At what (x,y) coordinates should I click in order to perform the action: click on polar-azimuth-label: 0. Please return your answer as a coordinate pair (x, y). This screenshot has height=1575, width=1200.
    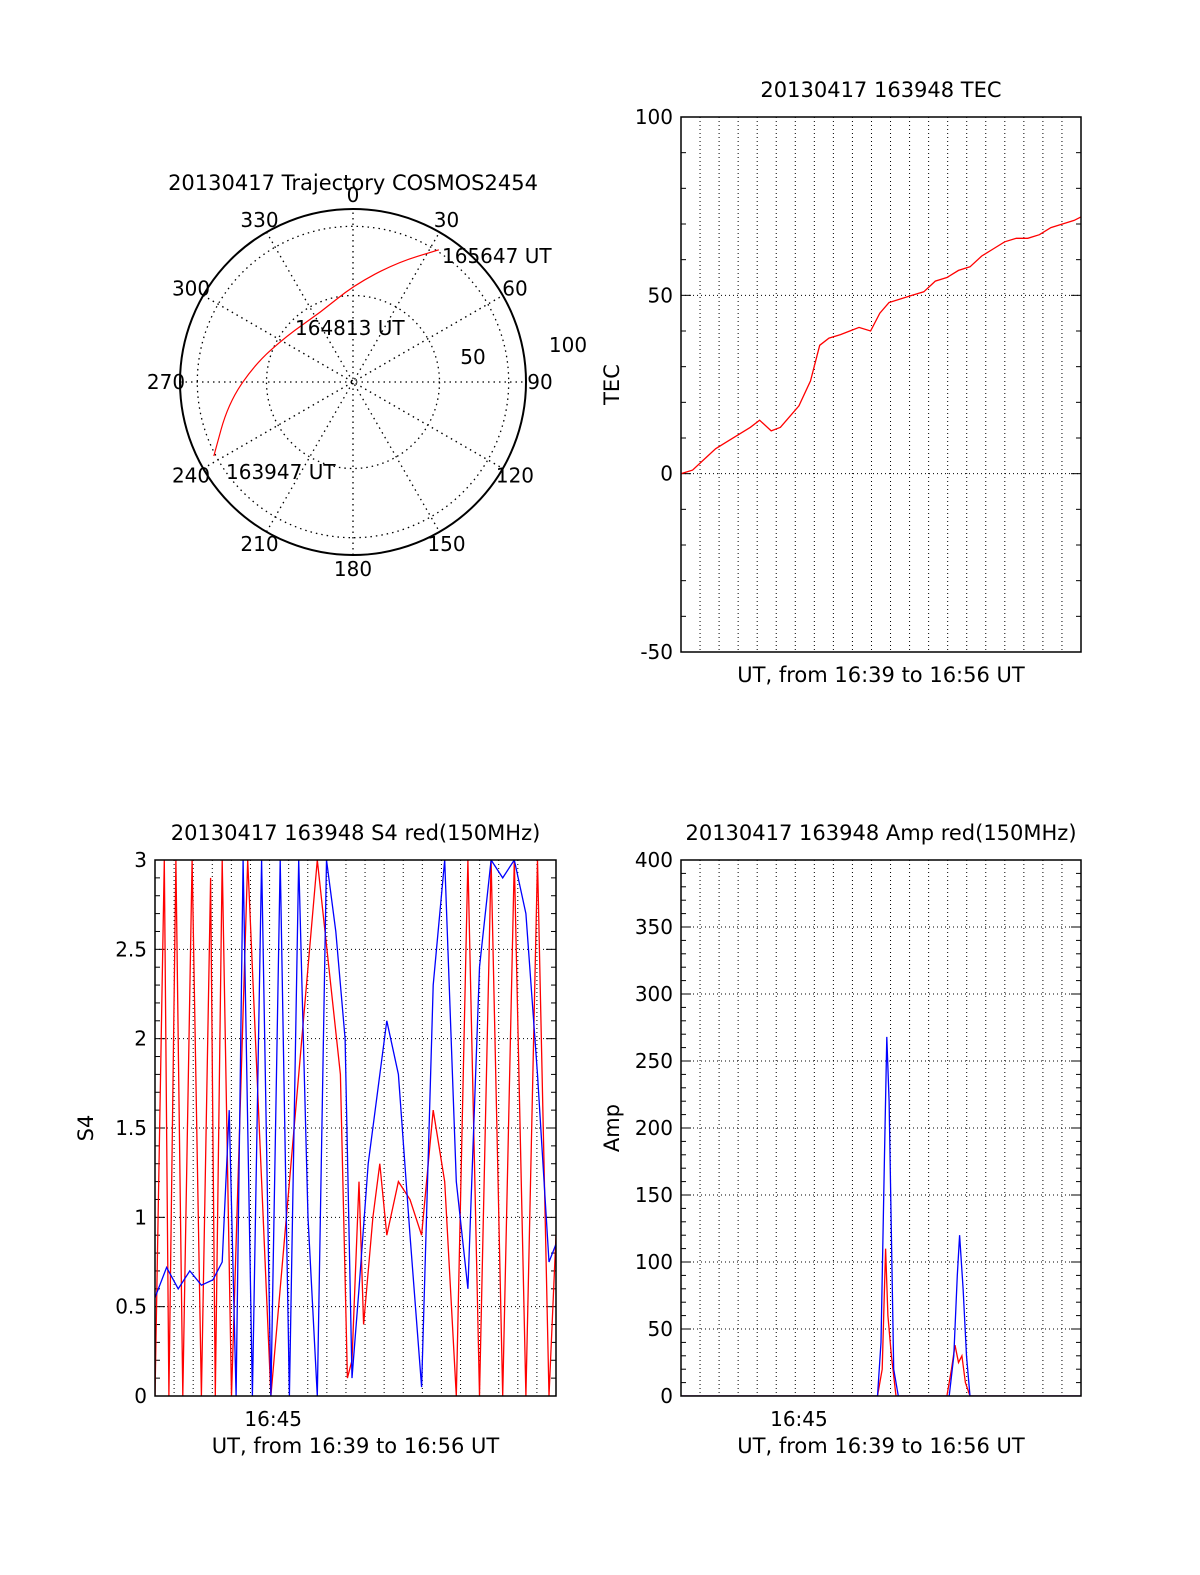
    Looking at the image, I should click on (353, 195).